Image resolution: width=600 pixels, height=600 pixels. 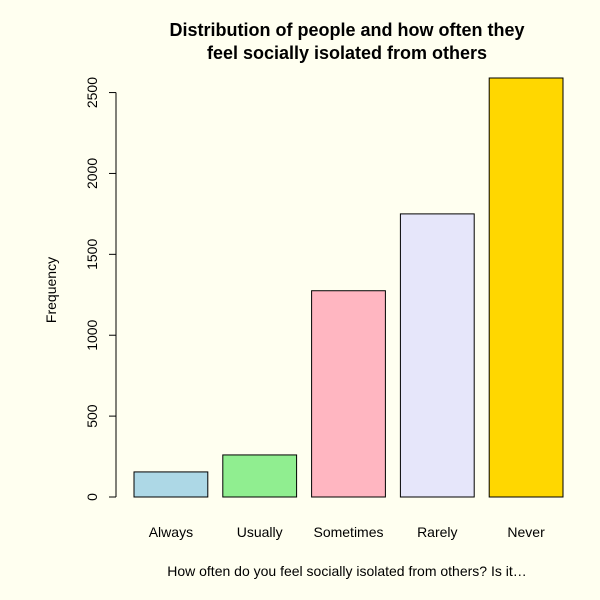 I want to click on y-axis-title: Frequency, so click(x=51, y=290).